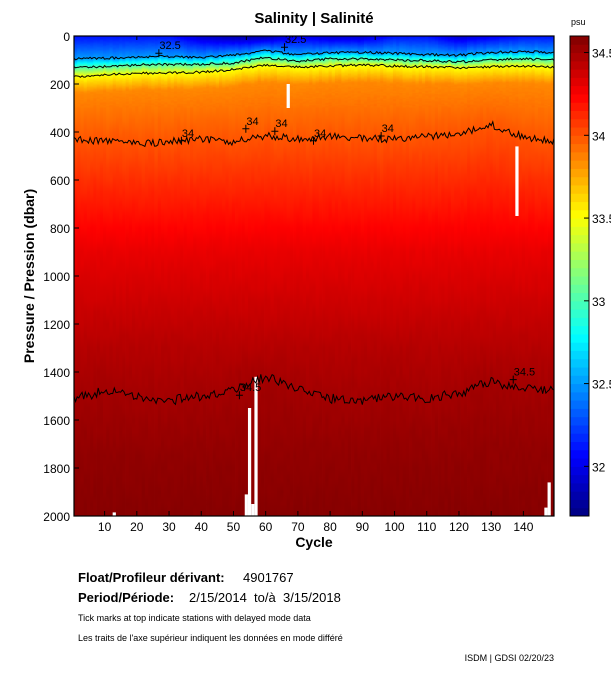  Describe the element at coordinates (266, 527) in the screenshot. I see `x-tick-label: 60` at that location.